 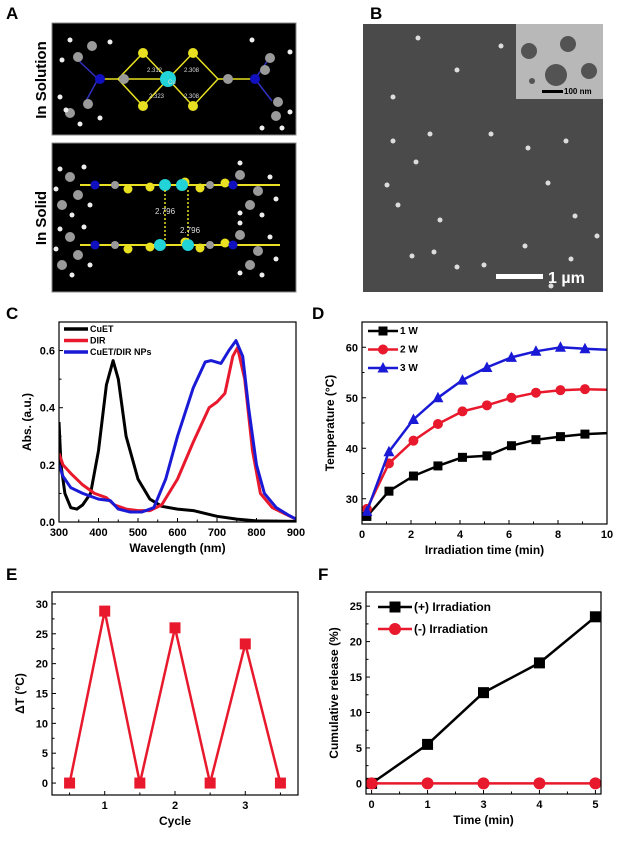 What do you see at coordinates (177, 548) in the screenshot?
I see `x-axis-label: Wavelength (nm)` at bounding box center [177, 548].